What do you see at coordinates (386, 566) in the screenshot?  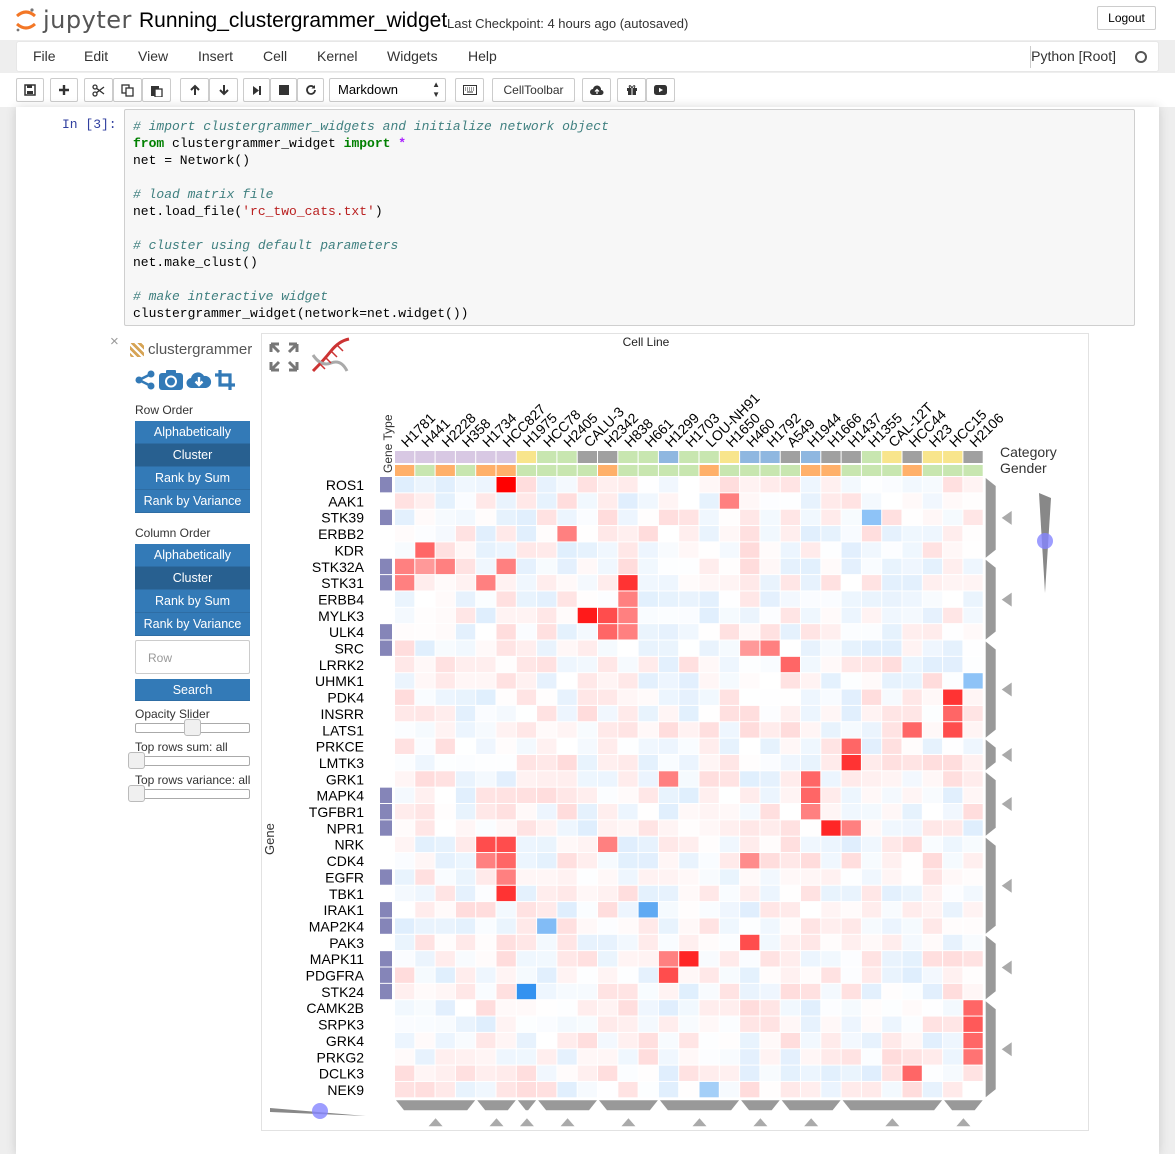 I see `row-category-cell` at bounding box center [386, 566].